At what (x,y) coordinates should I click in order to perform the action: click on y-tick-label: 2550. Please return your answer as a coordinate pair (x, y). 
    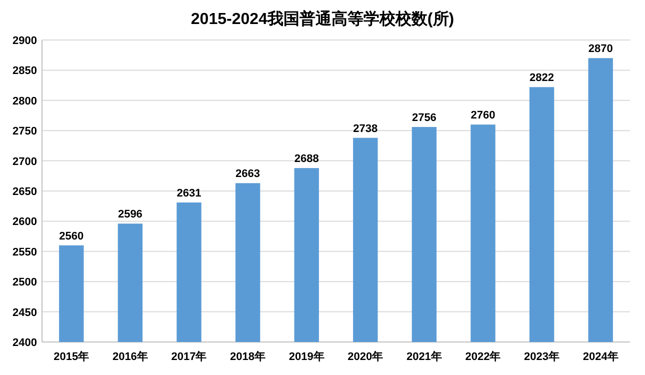
    Looking at the image, I should click on (24, 252).